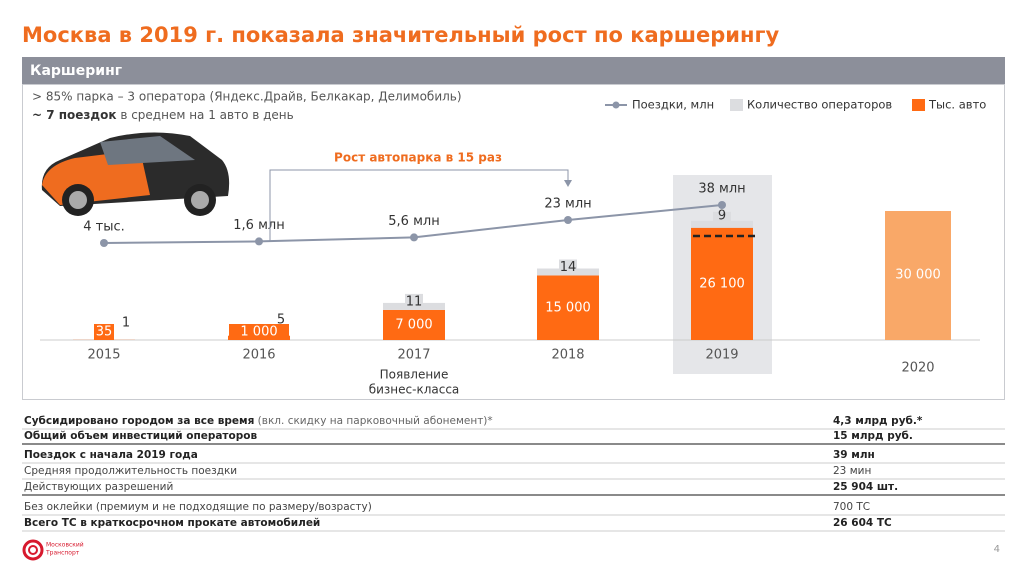  Describe the element at coordinates (74, 115) in the screenshot. I see `bullet-bold: ~ 7 поездок` at that location.